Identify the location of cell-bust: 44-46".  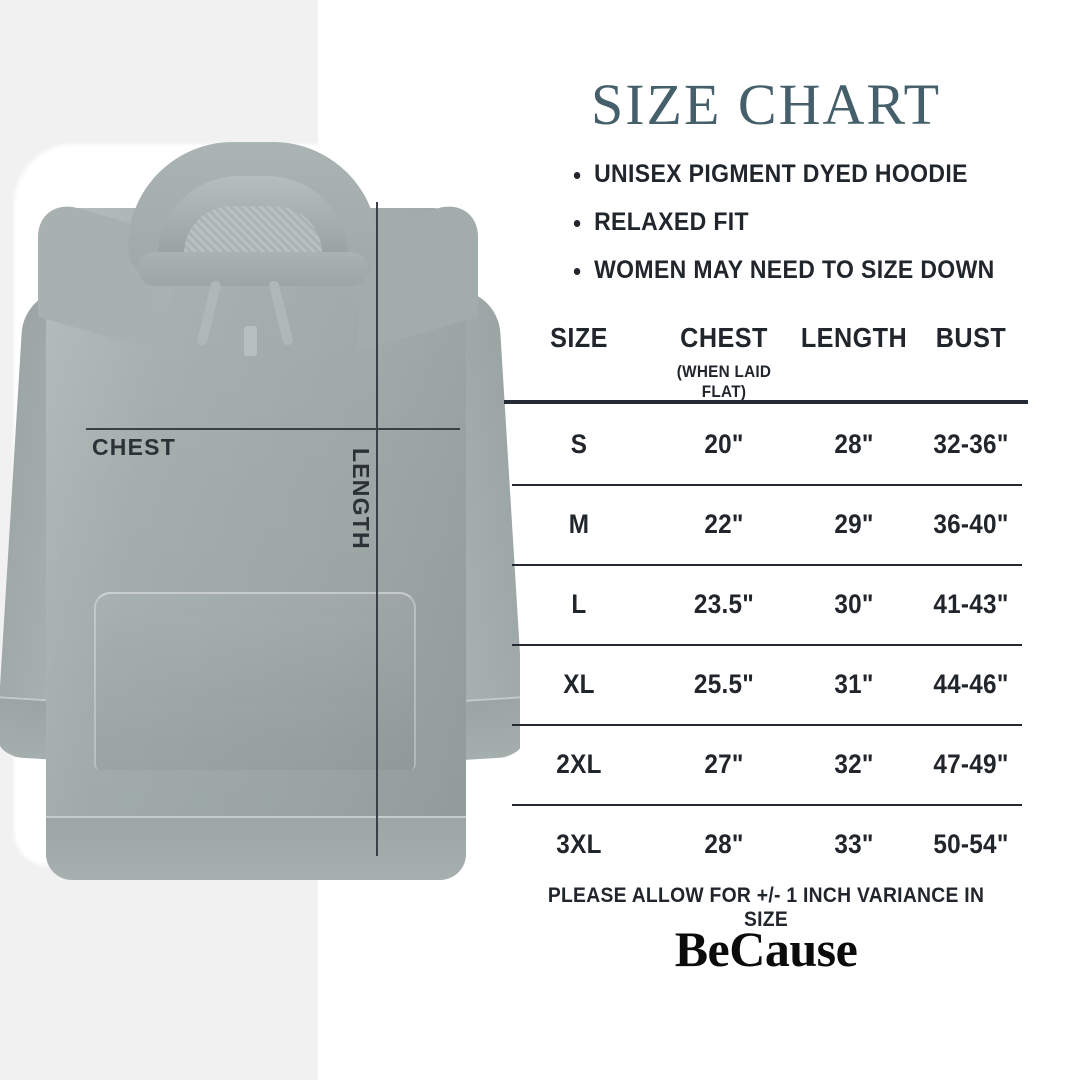
(971, 683).